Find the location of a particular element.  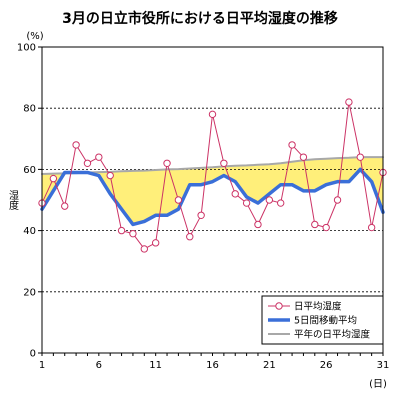

below-normal-fill-area is located at coordinates (212, 191).